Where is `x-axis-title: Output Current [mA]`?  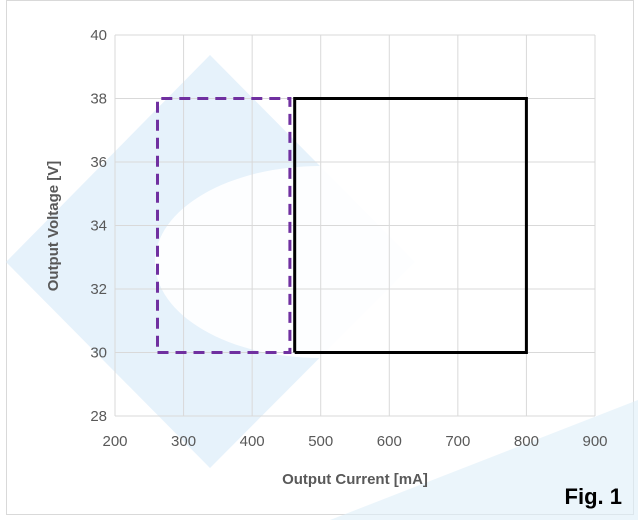
x-axis-title: Output Current [mA] is located at coordinates (355, 479).